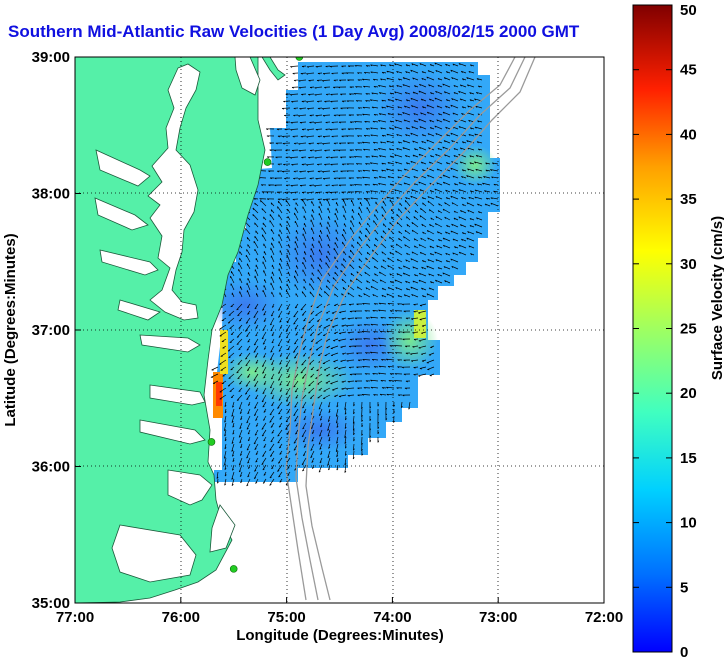 This screenshot has height=659, width=724. I want to click on y-axis-label: Latitude (Degrees:Minutes), so click(10, 329).